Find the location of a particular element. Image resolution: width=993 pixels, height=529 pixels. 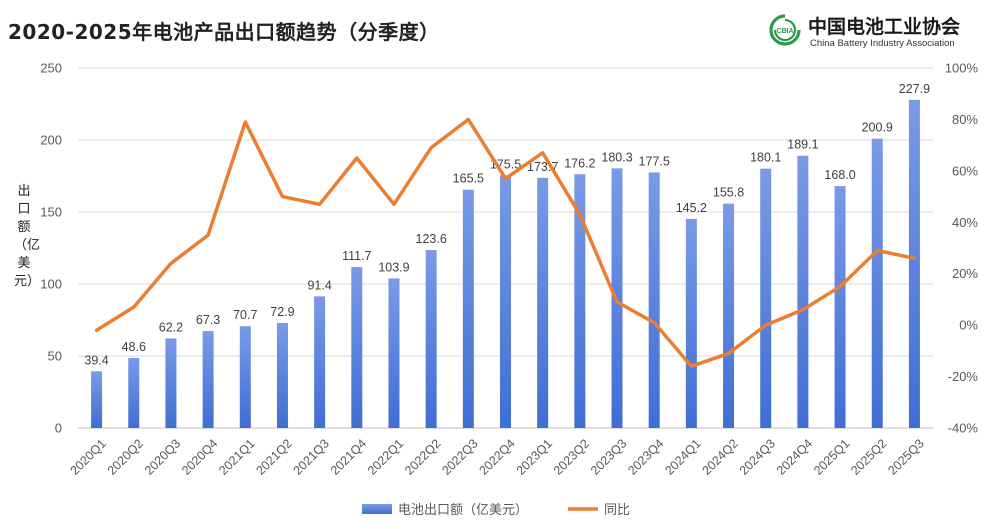

y2-tick-label: 40% is located at coordinates (965, 222).